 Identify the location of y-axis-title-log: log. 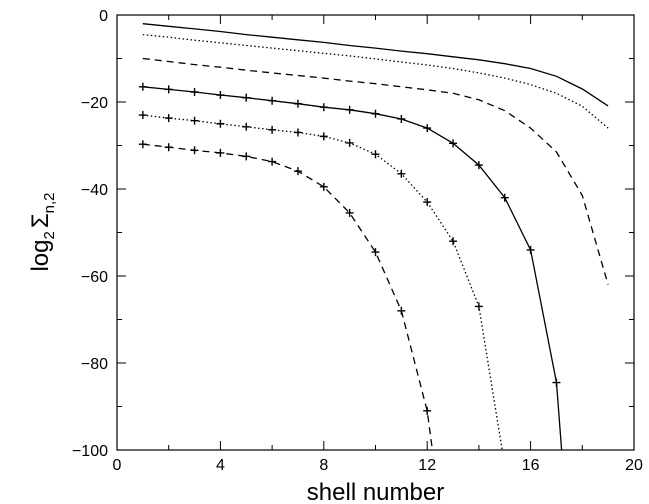
(40, 256).